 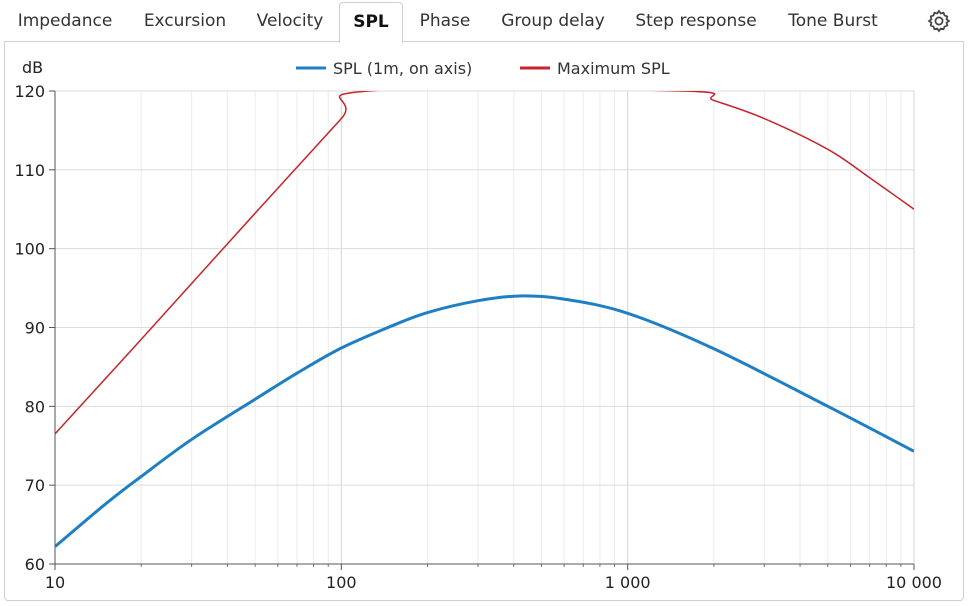 What do you see at coordinates (445, 21) in the screenshot?
I see `tab-phase: Phase` at bounding box center [445, 21].